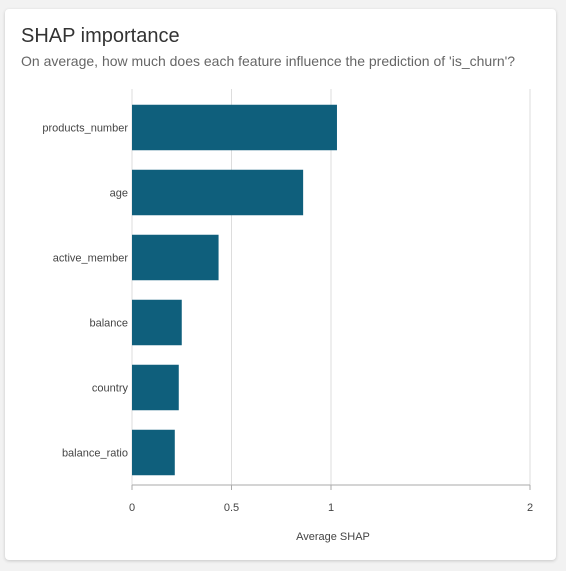 The width and height of the screenshot is (566, 571). What do you see at coordinates (331, 508) in the screenshot?
I see `x-tick-label: 1` at bounding box center [331, 508].